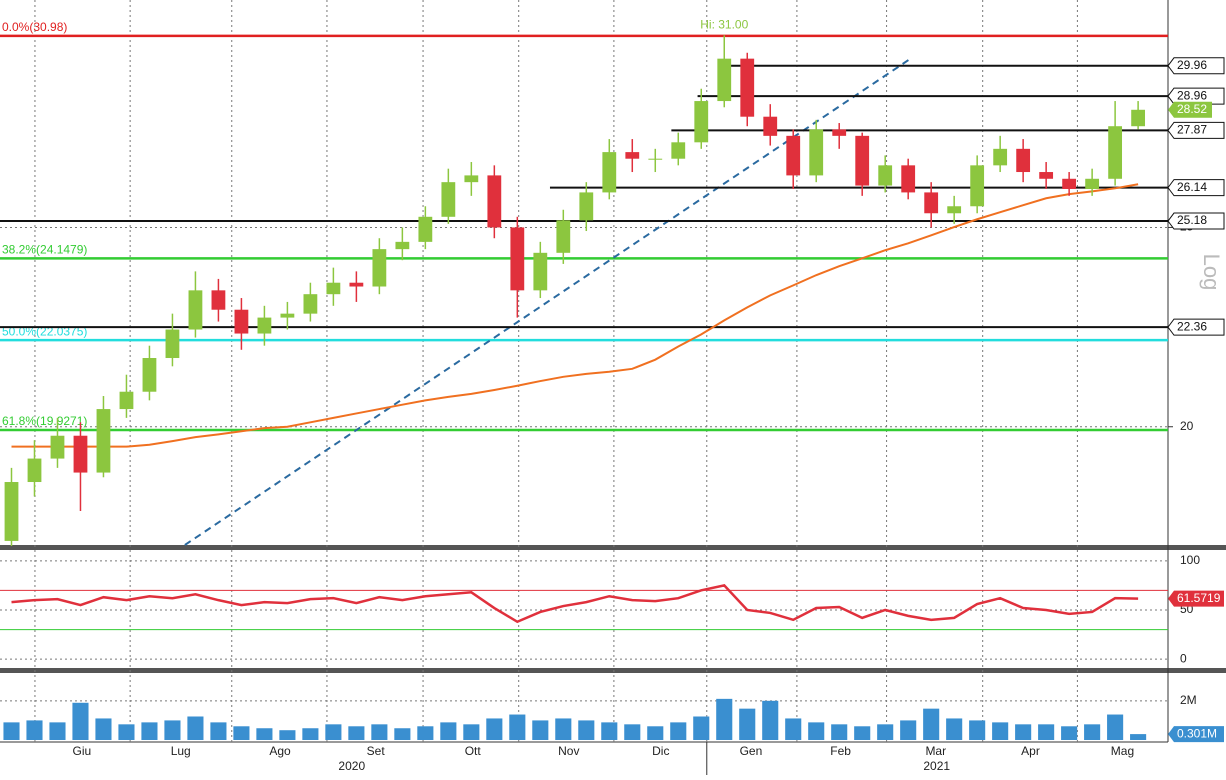 The height and width of the screenshot is (780, 1226). Describe the element at coordinates (1192, 95) in the screenshot. I see `level-label: 28.96` at that location.